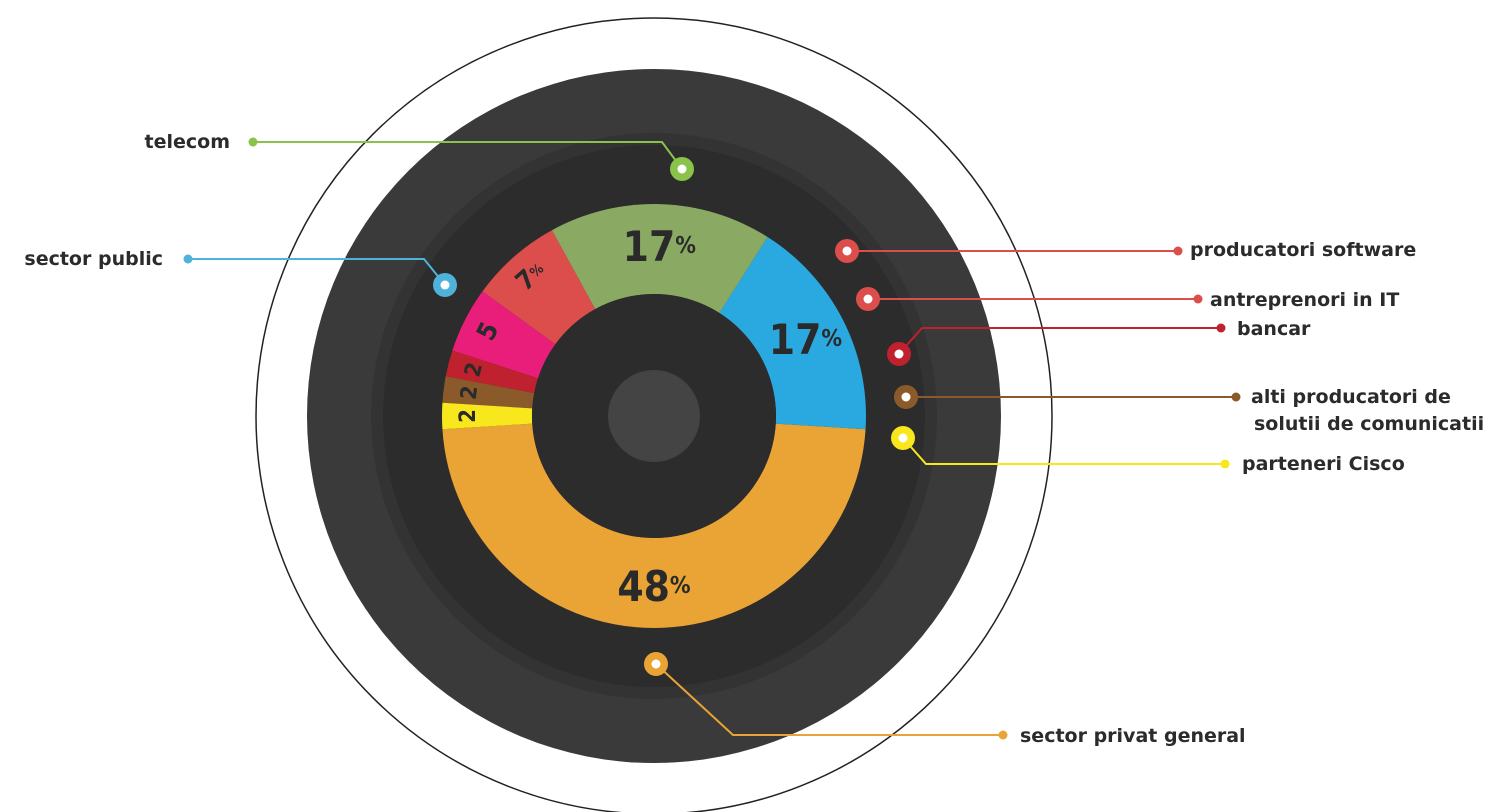  What do you see at coordinates (806, 338) in the screenshot?
I see `slice-value-sector-public: 17%` at bounding box center [806, 338].